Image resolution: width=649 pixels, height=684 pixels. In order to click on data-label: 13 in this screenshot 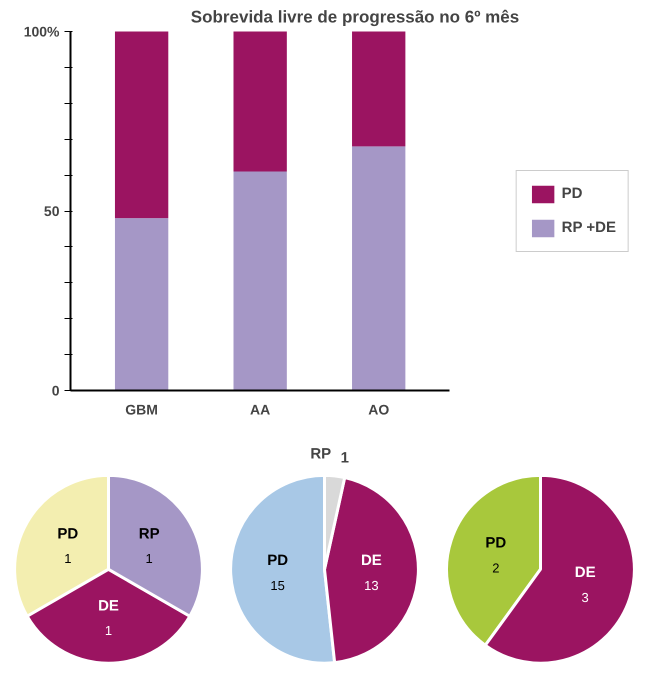, I will do `click(371, 585)`.